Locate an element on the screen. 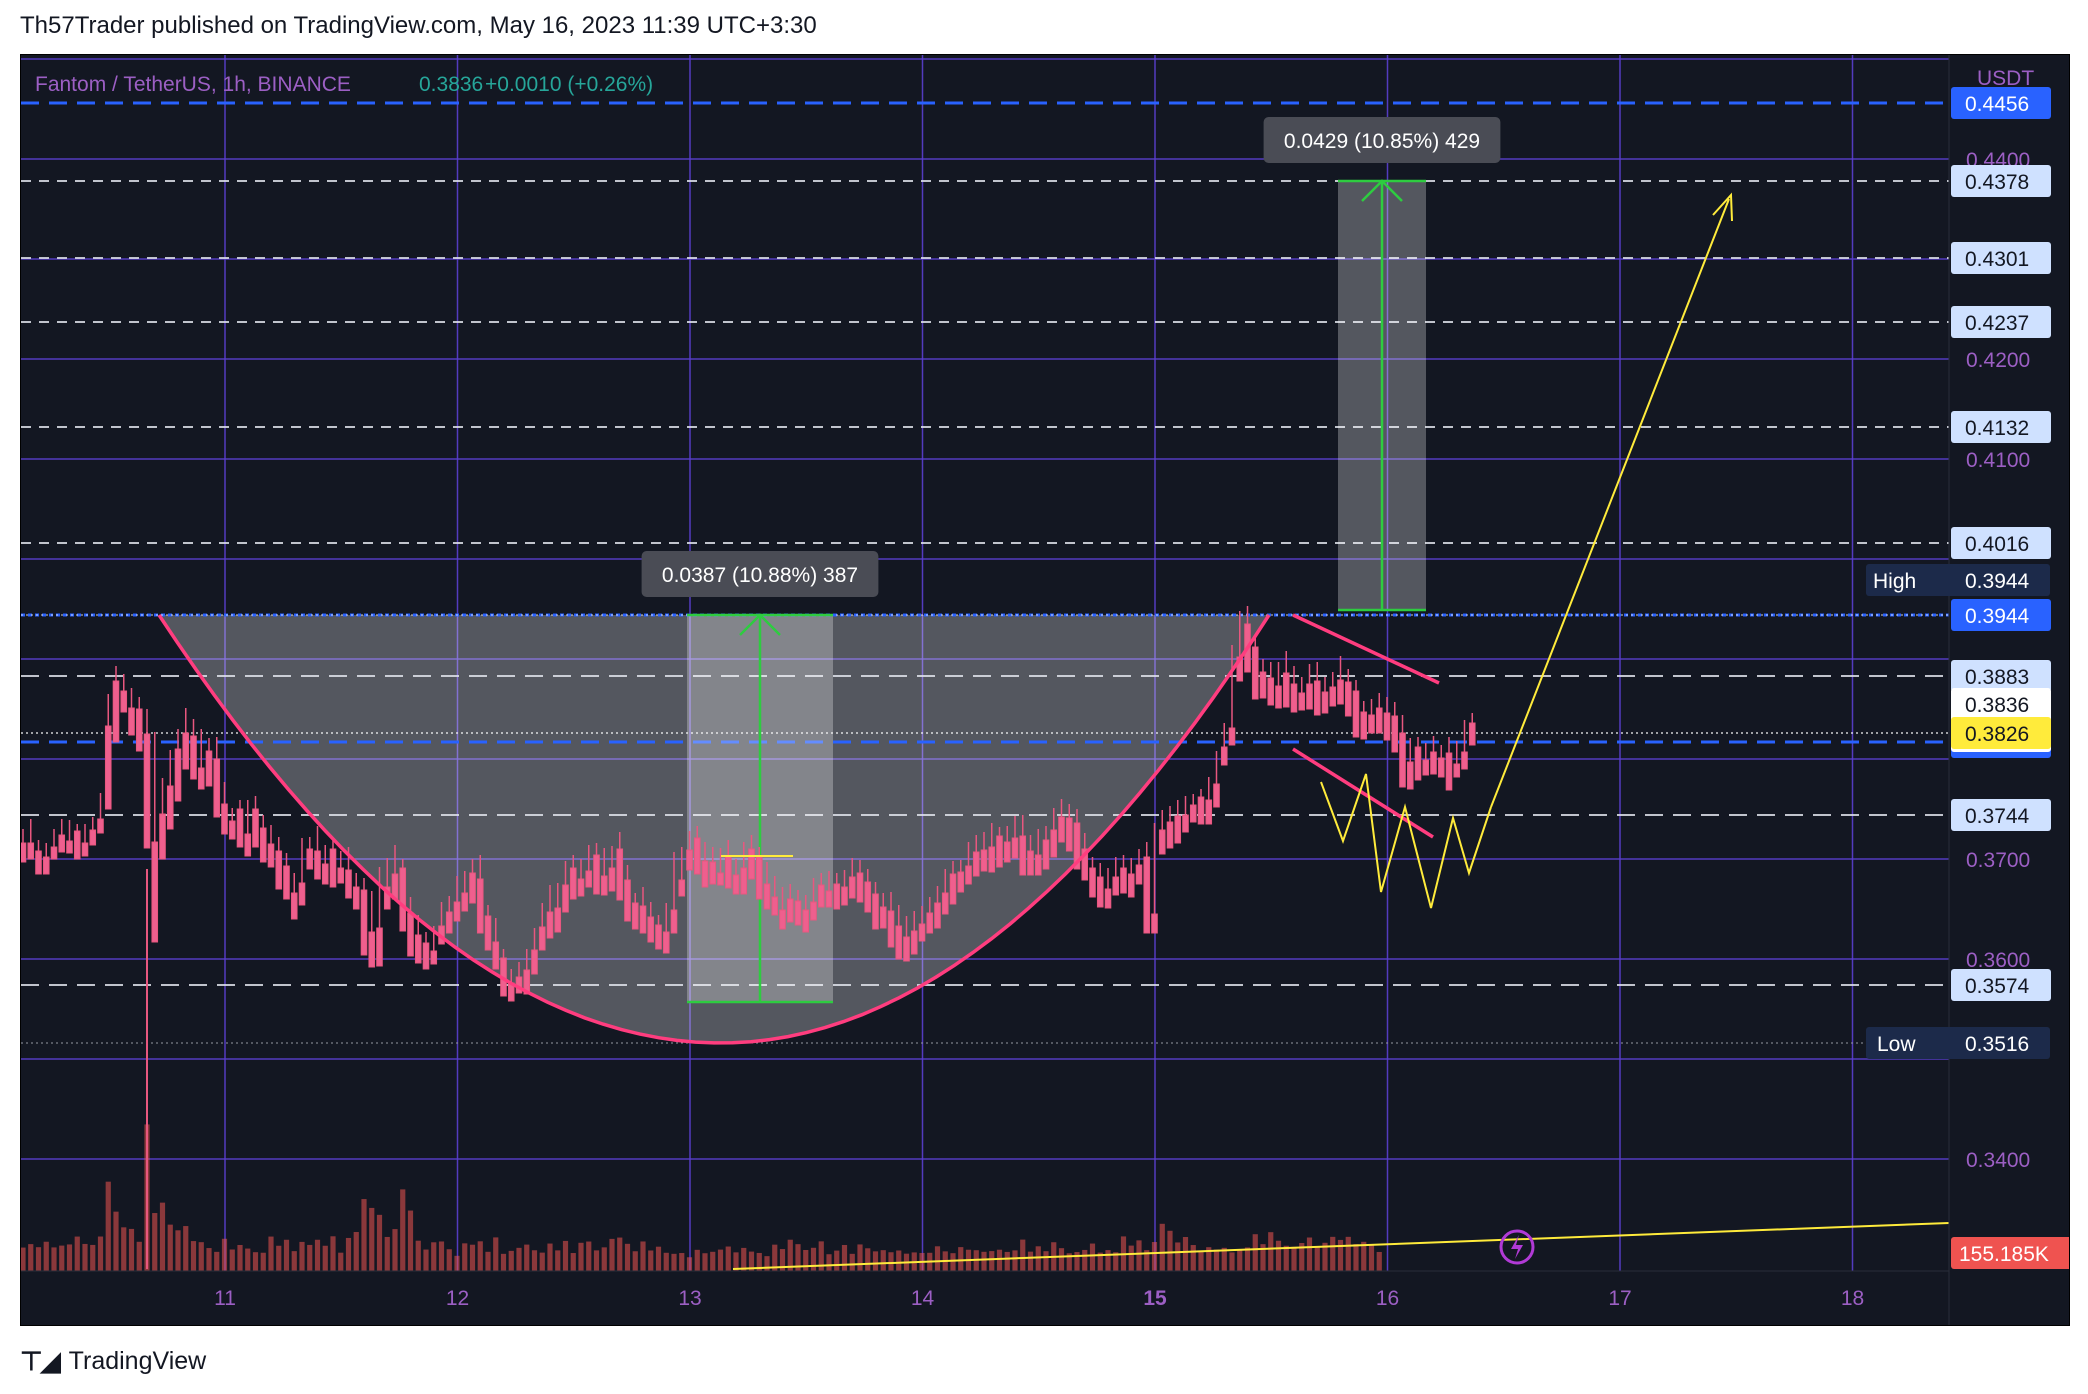 The width and height of the screenshot is (2088, 1394). volume-trend-line is located at coordinates (1341, 1246).